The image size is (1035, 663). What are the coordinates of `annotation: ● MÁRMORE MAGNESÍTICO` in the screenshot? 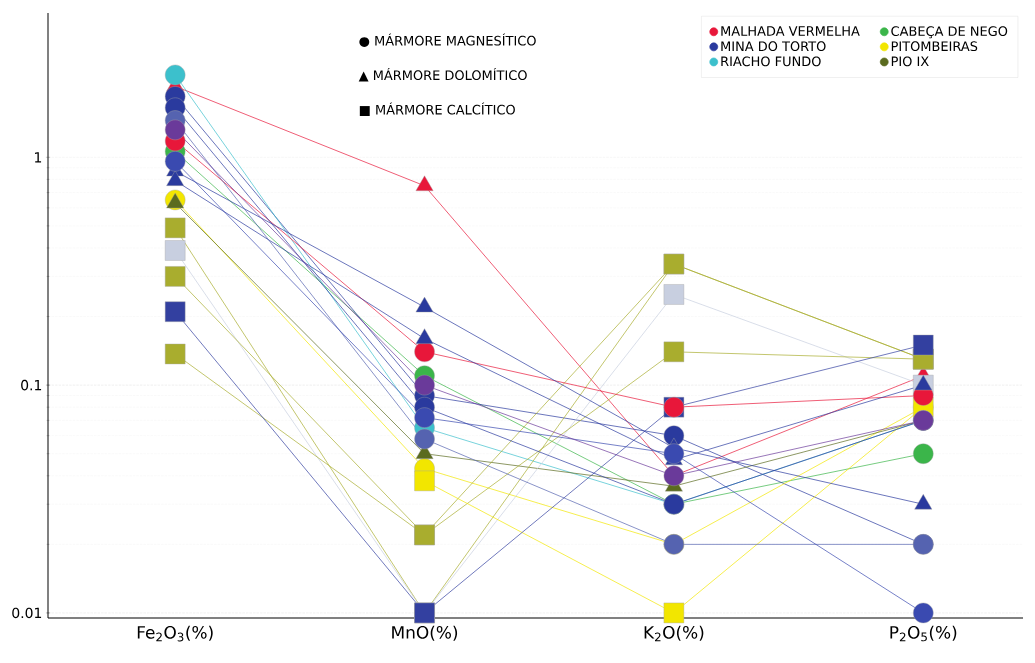 It's located at (447, 40).